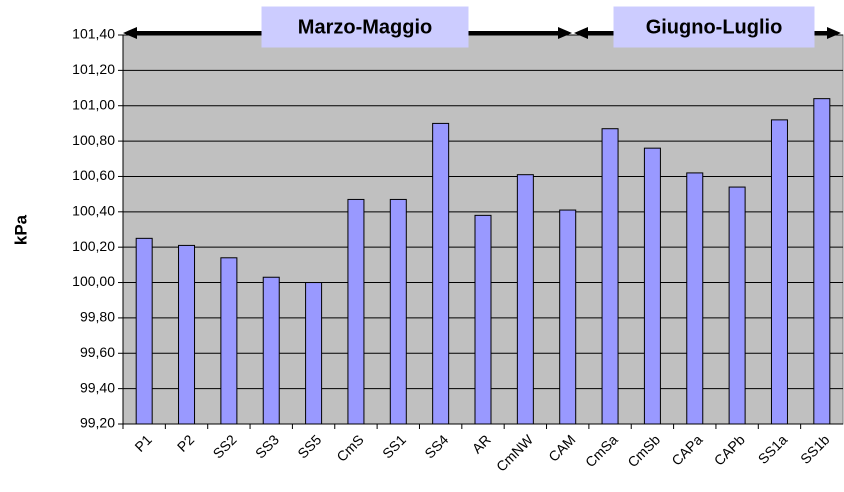  Describe the element at coordinates (225, 446) in the screenshot. I see `x-tick-label: SS2` at that location.